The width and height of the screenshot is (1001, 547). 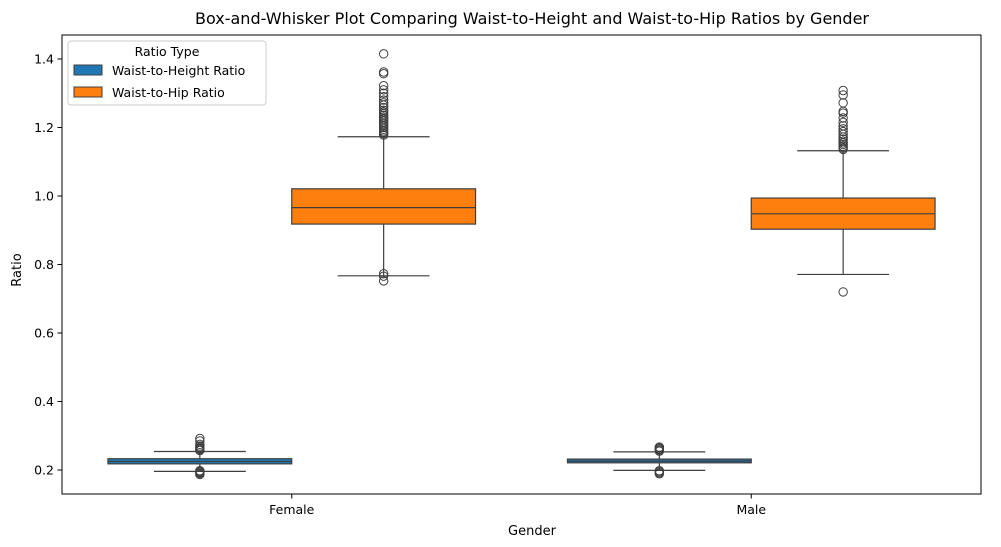 What do you see at coordinates (532, 531) in the screenshot?
I see `x-axis-label: Gender` at bounding box center [532, 531].